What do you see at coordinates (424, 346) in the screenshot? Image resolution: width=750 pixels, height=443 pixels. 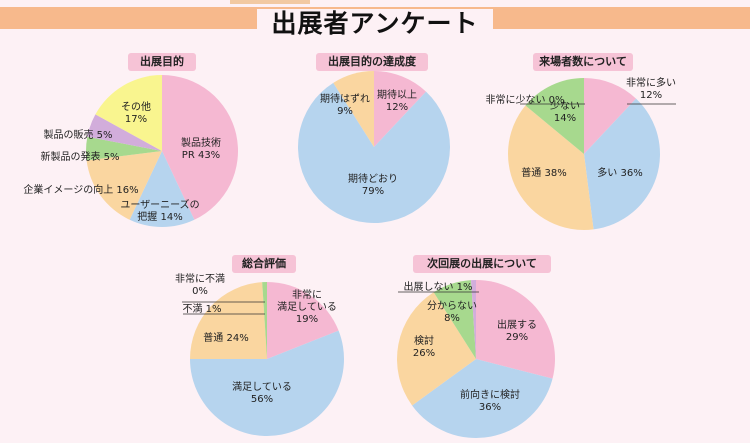 I see `slice-label: 検討 26%` at bounding box center [424, 346].